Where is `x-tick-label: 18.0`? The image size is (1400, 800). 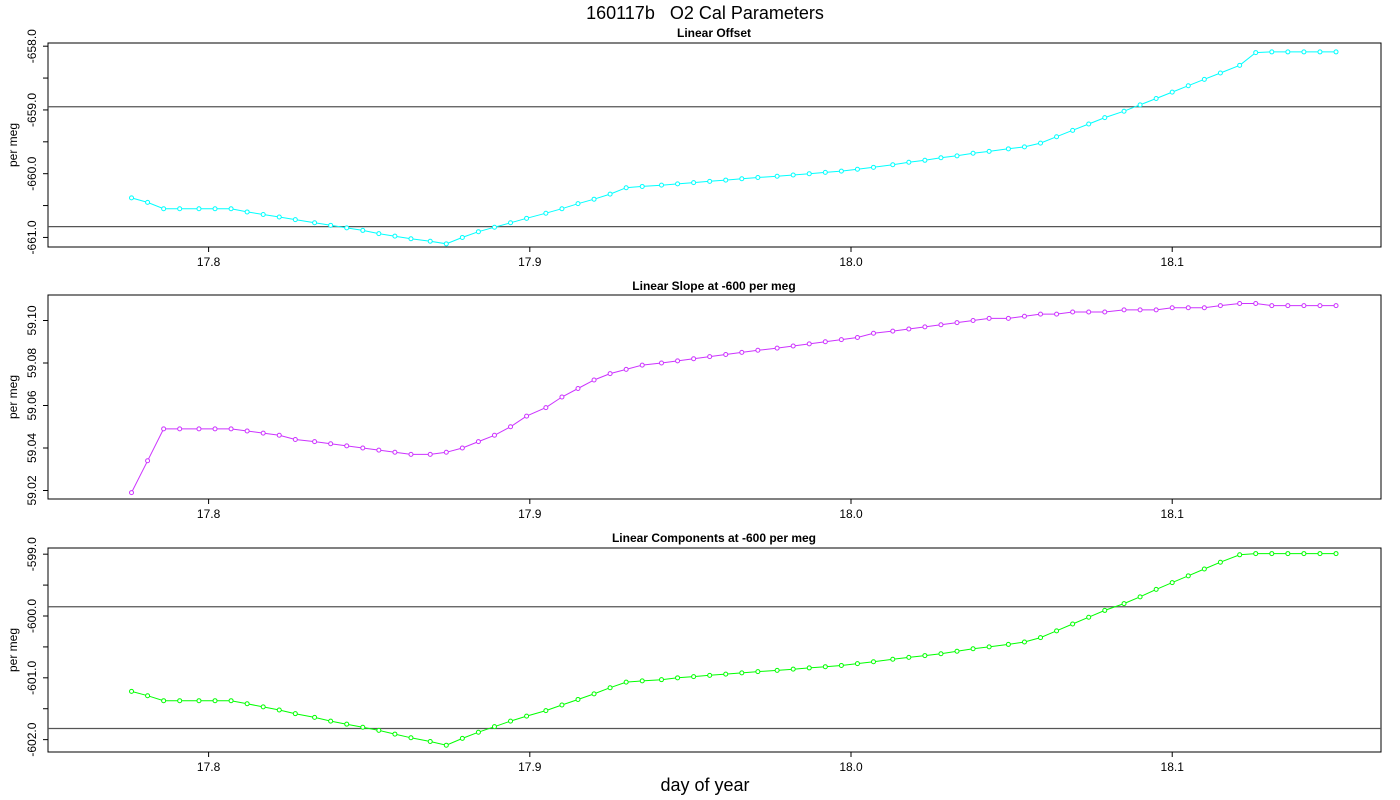
x-tick-label: 18.0 is located at coordinates (851, 262).